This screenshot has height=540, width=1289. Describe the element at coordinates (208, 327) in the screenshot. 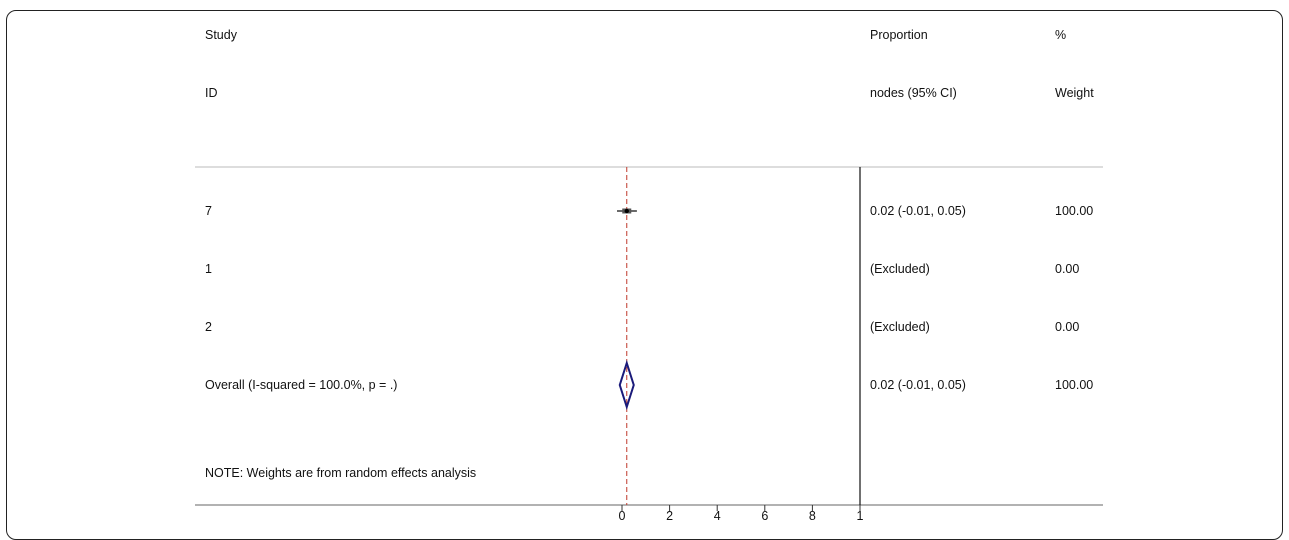

I see `row-label: 2` at that location.